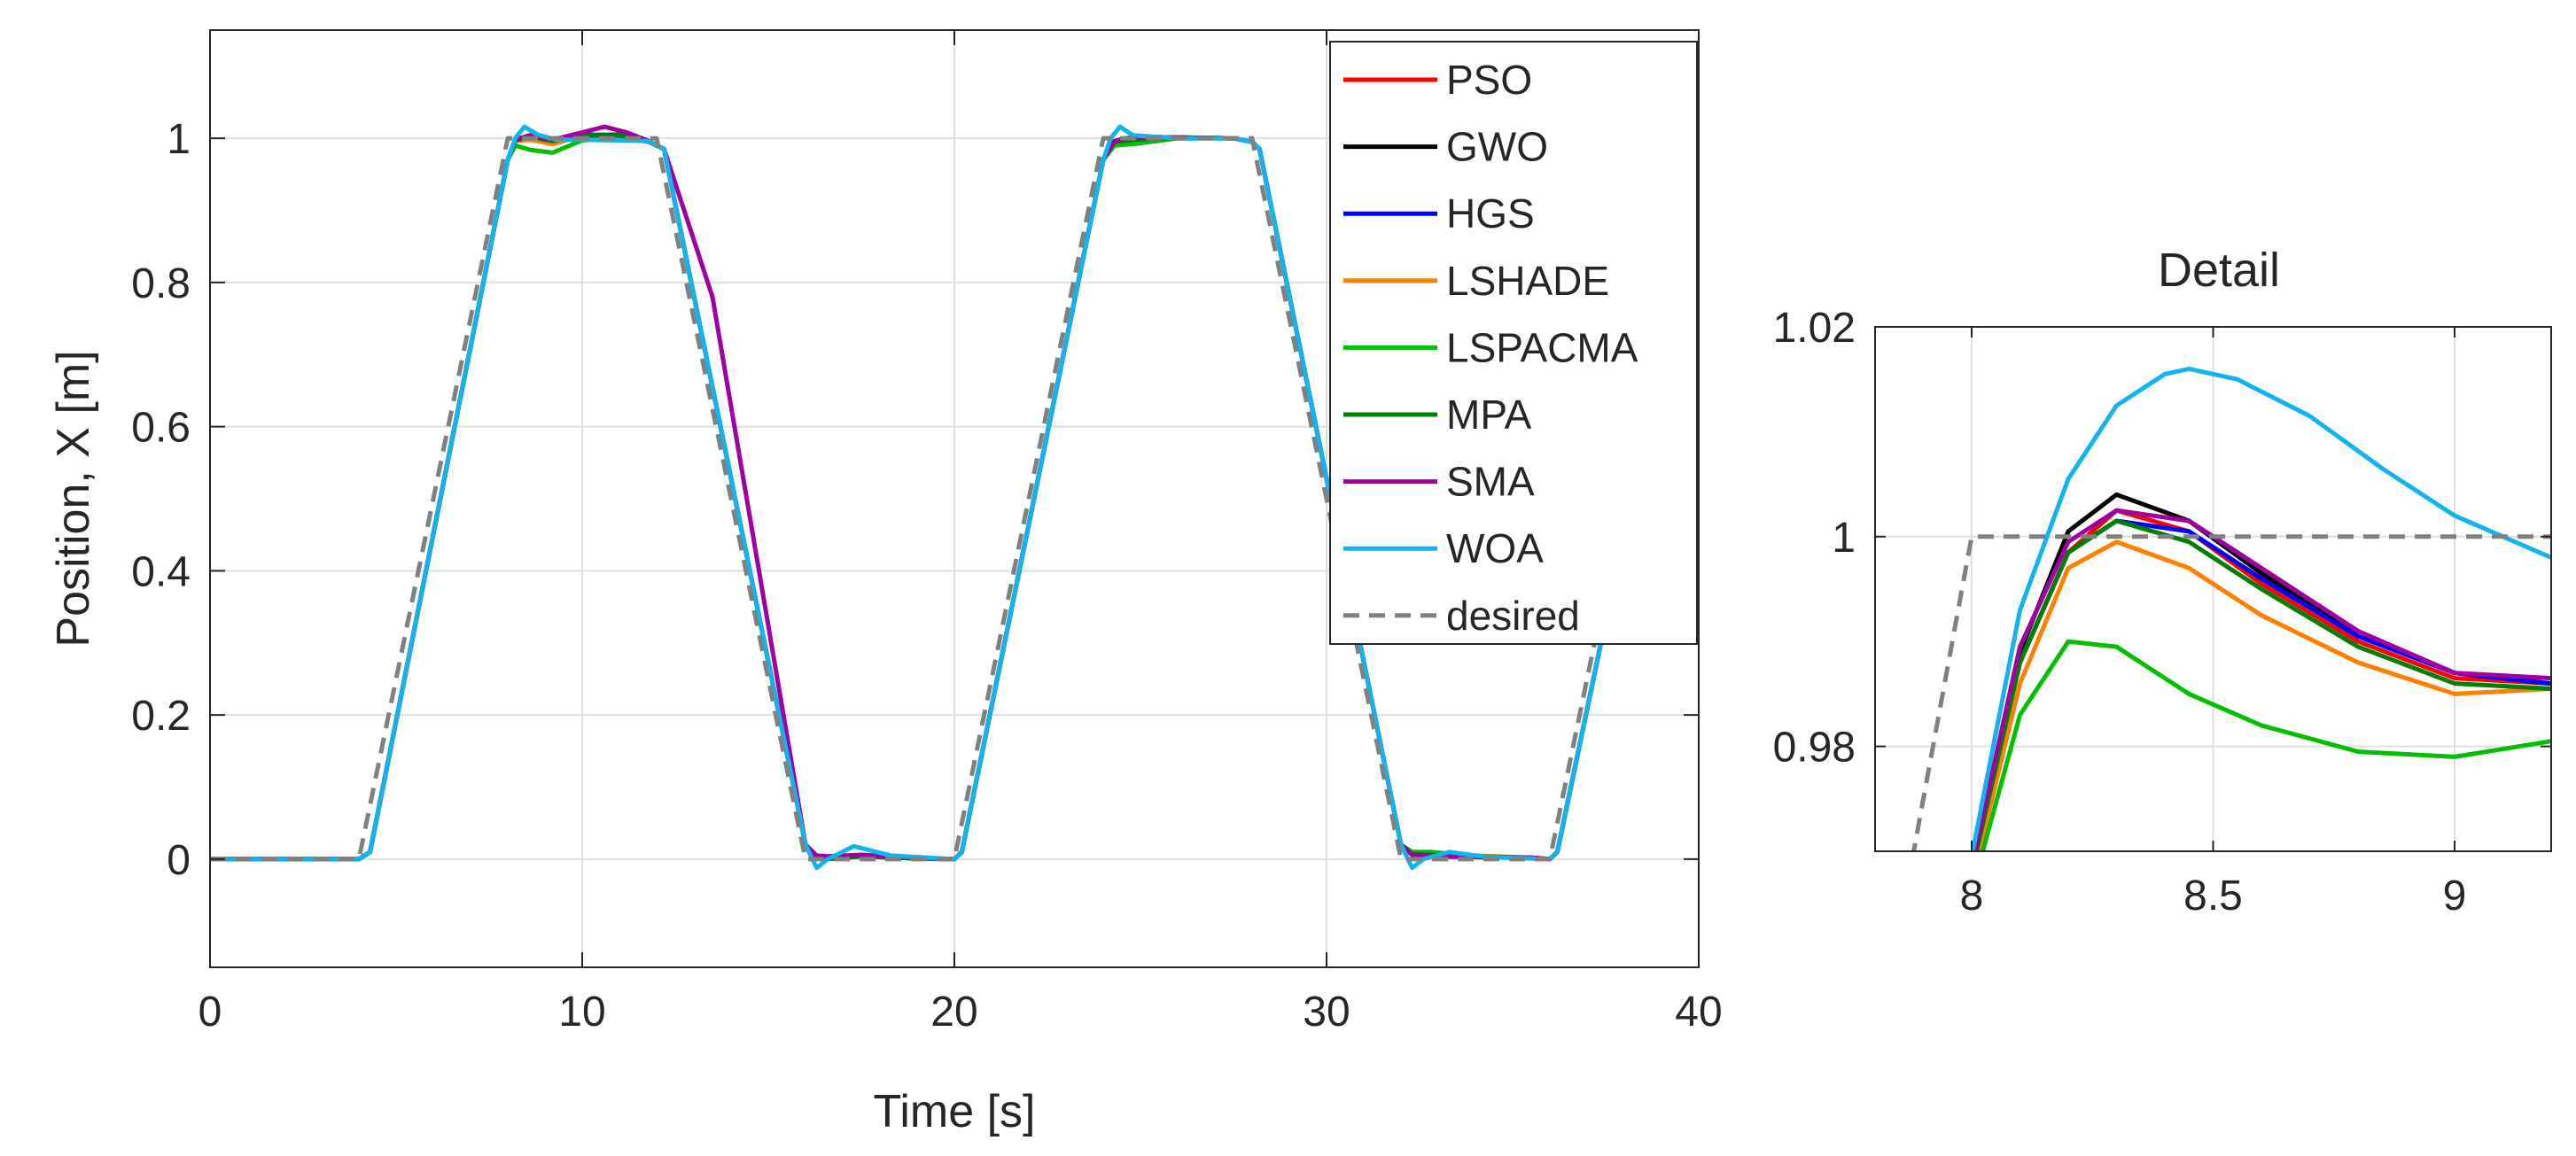  Describe the element at coordinates (1489, 415) in the screenshot. I see `legend-label-mpa: MPA` at that location.